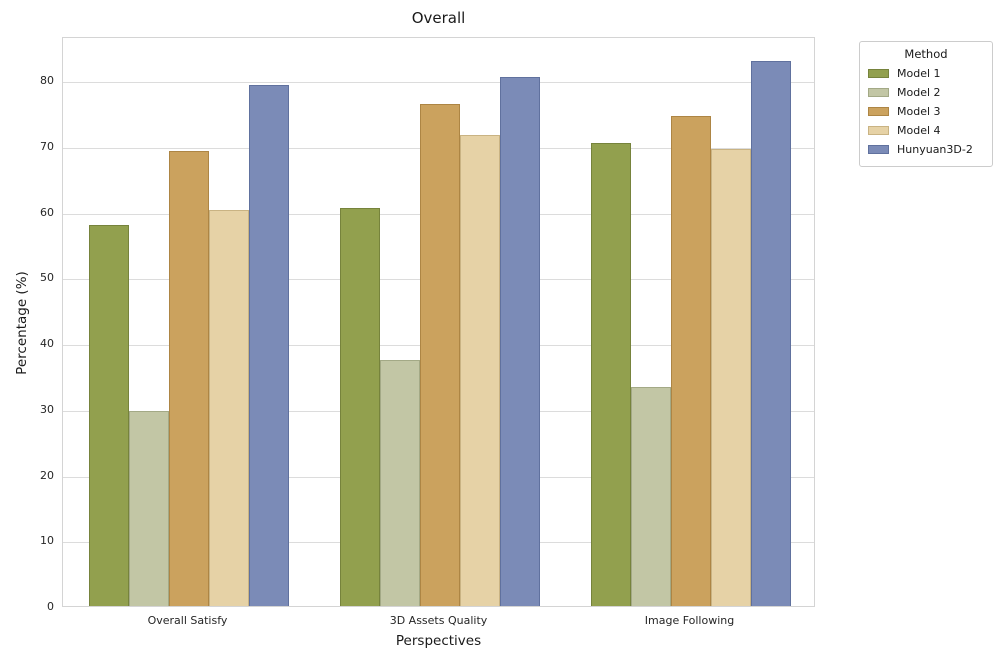 The width and height of the screenshot is (1000, 667). I want to click on legend-row-model-4: Model 4, so click(926, 130).